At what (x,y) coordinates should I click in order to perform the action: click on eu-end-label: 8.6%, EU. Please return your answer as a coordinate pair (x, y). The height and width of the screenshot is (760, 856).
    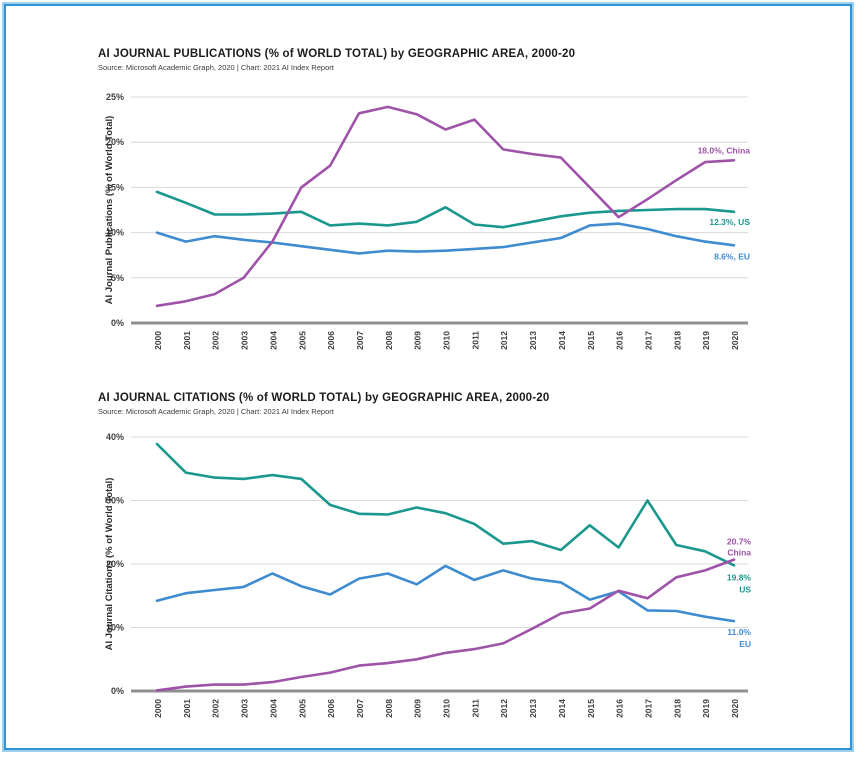
    Looking at the image, I should click on (732, 256).